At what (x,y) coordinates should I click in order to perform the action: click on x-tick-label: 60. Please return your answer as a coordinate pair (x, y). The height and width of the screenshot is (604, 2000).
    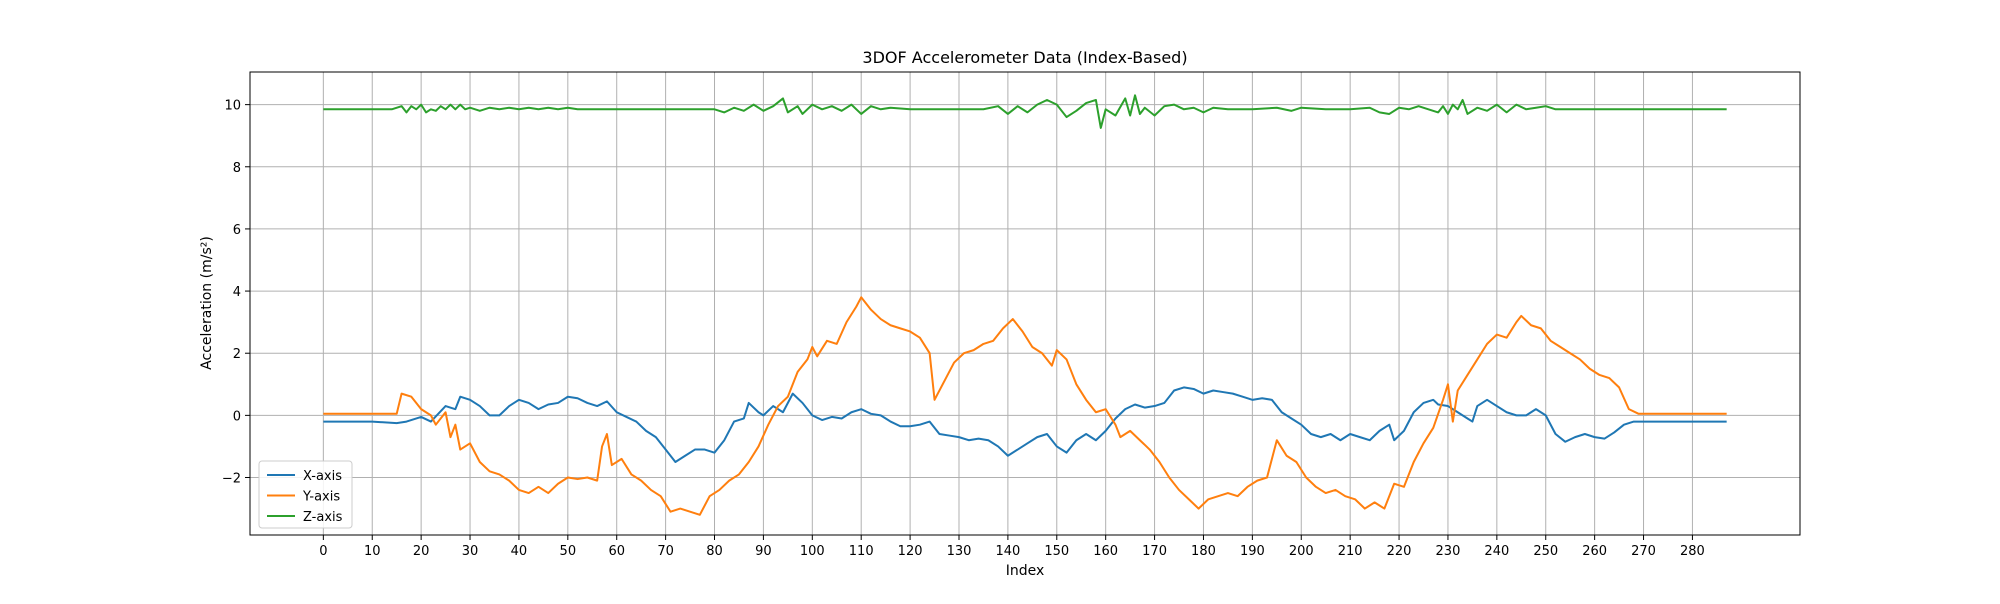
    Looking at the image, I should click on (616, 551).